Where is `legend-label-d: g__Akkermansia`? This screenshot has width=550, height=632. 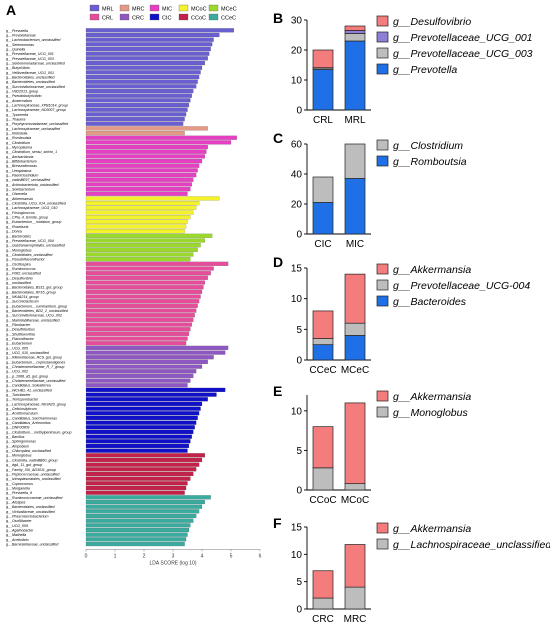
legend-label-d: g__Akkermansia is located at coordinates (432, 270).